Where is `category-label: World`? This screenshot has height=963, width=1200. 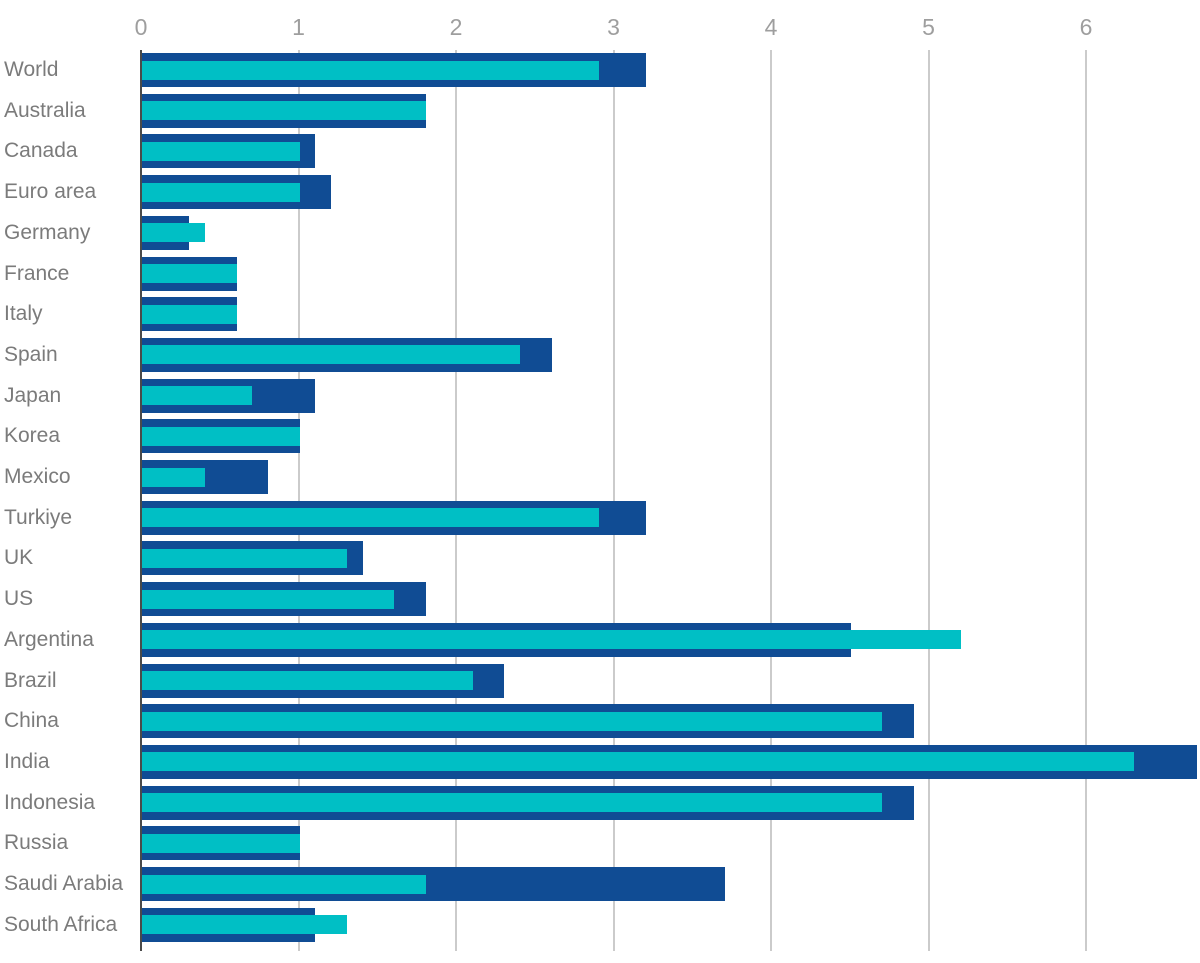 category-label: World is located at coordinates (31, 69).